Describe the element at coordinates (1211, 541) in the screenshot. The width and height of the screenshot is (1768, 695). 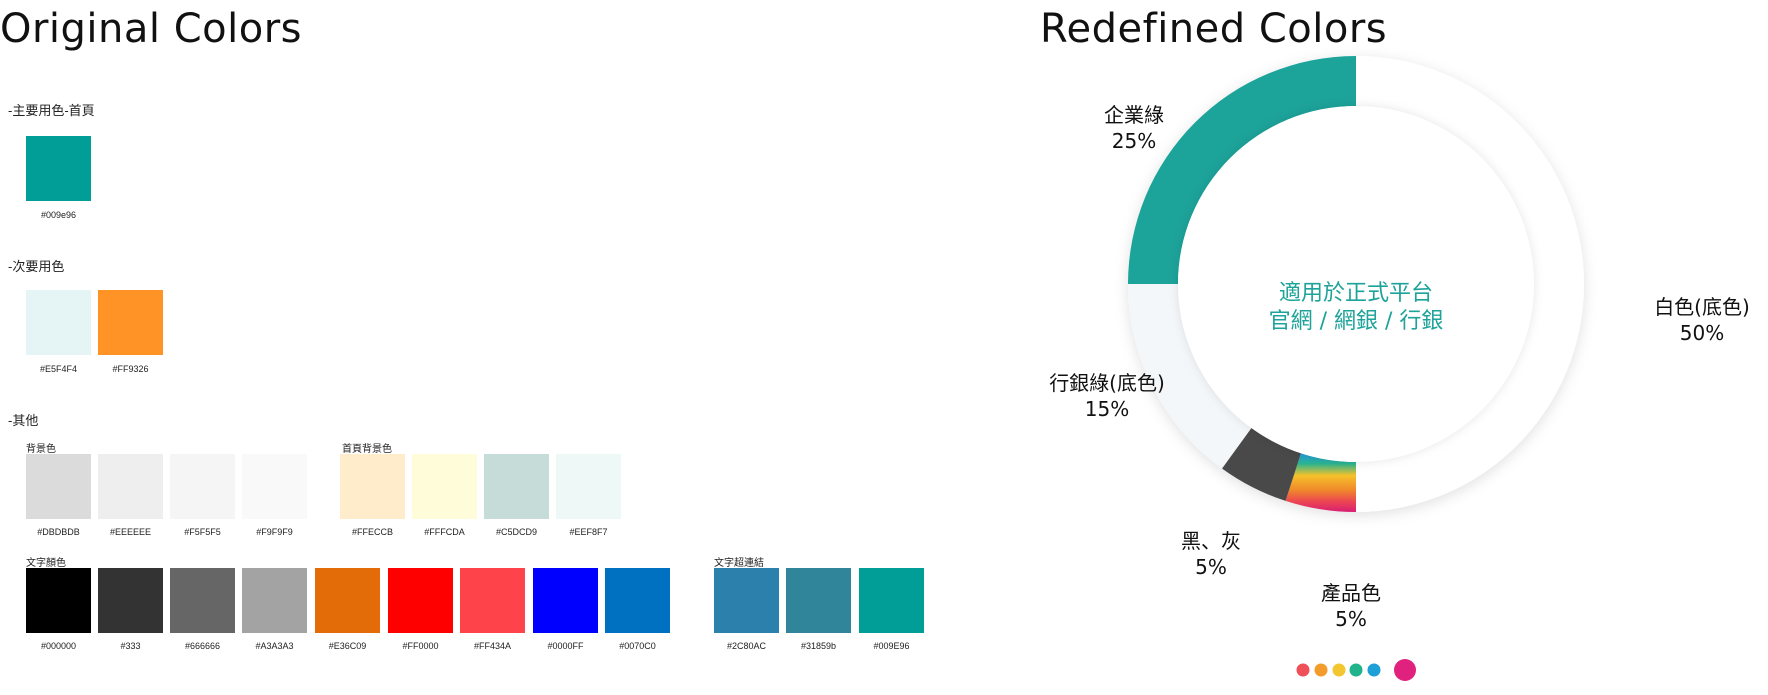
I see `slice-name-label: 黑、灰` at that location.